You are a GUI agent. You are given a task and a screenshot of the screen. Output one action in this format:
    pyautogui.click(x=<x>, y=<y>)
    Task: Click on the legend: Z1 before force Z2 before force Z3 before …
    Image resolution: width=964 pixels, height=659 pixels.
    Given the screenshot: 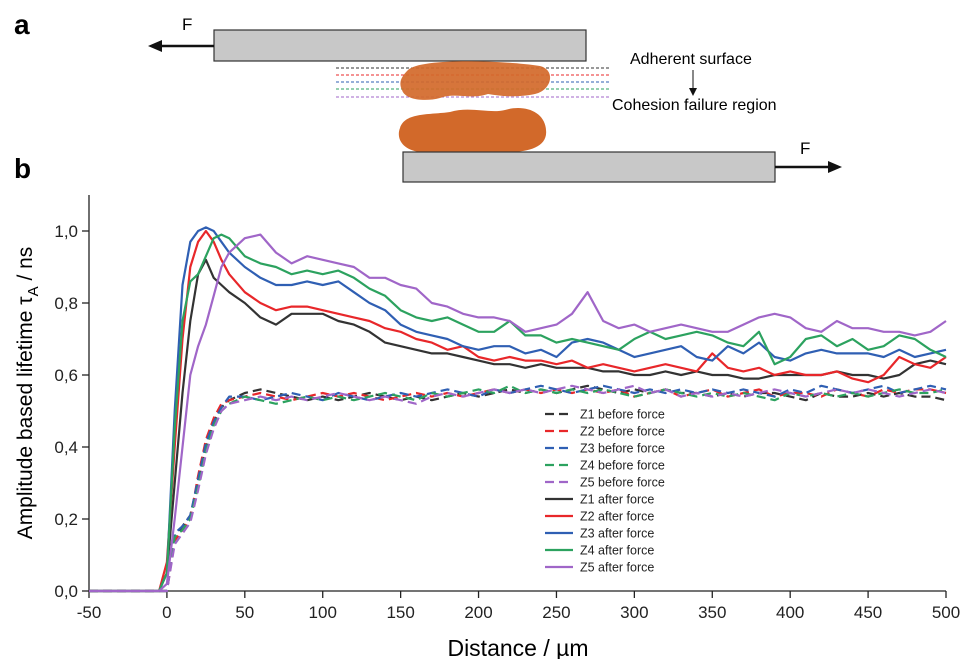 What is the action you would take?
    pyautogui.click(x=605, y=491)
    